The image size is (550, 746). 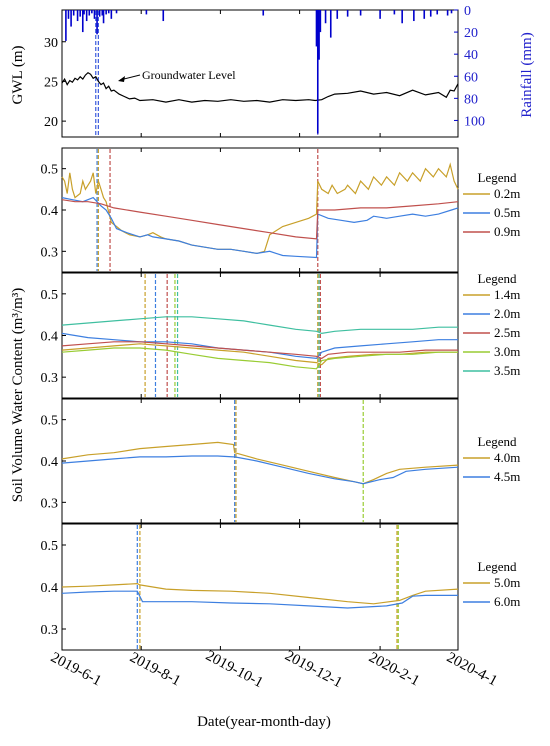 What do you see at coordinates (507, 212) in the screenshot?
I see `legend-label: 0.5m` at bounding box center [507, 212].